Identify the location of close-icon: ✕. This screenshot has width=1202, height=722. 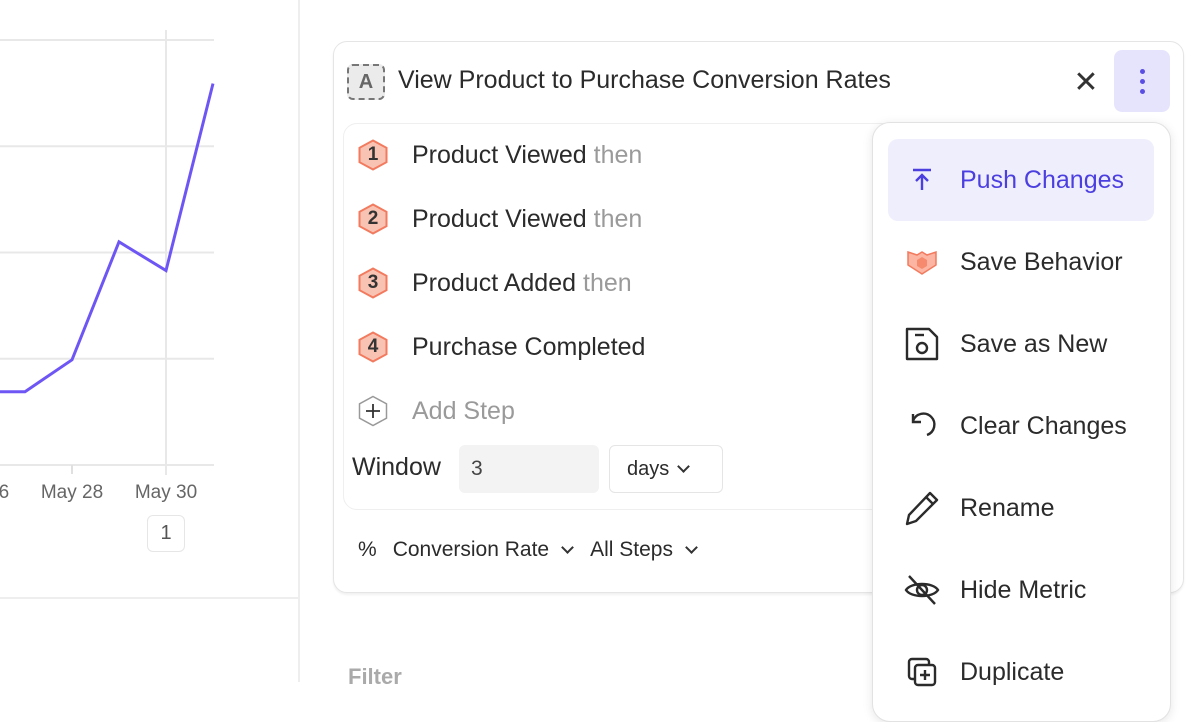
(1086, 82).